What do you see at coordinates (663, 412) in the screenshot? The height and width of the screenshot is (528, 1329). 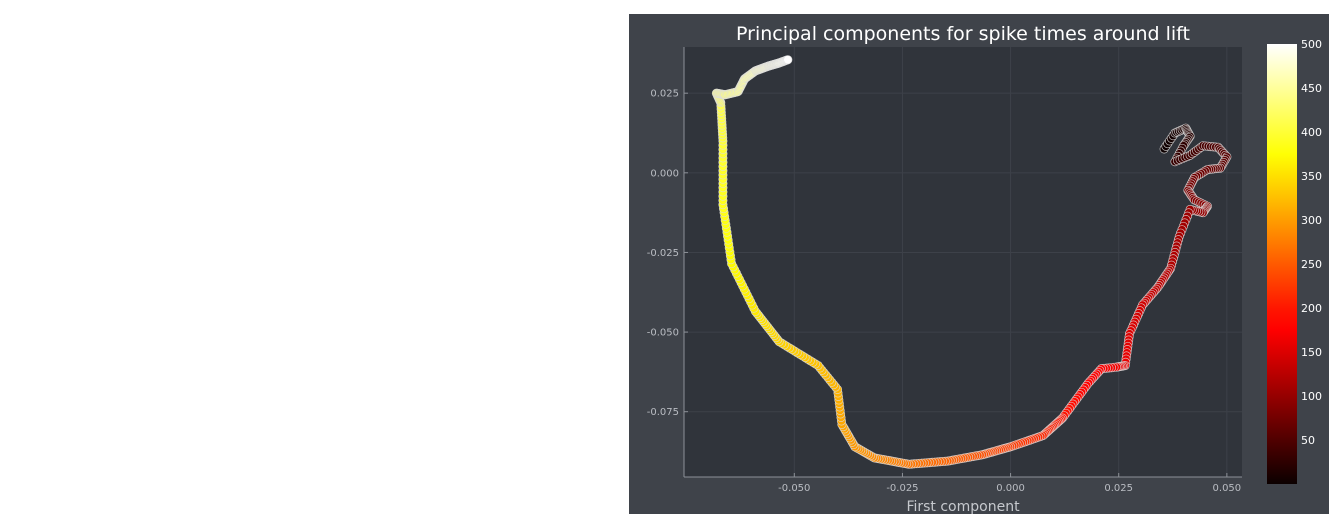 I see `y-tick-label: -0.075` at bounding box center [663, 412].